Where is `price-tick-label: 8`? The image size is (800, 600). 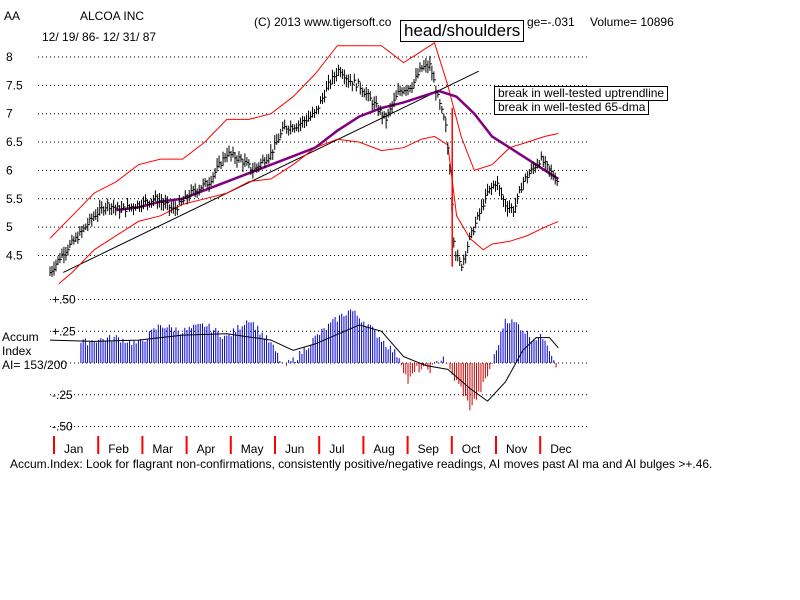 price-tick-label: 8 is located at coordinates (9, 57).